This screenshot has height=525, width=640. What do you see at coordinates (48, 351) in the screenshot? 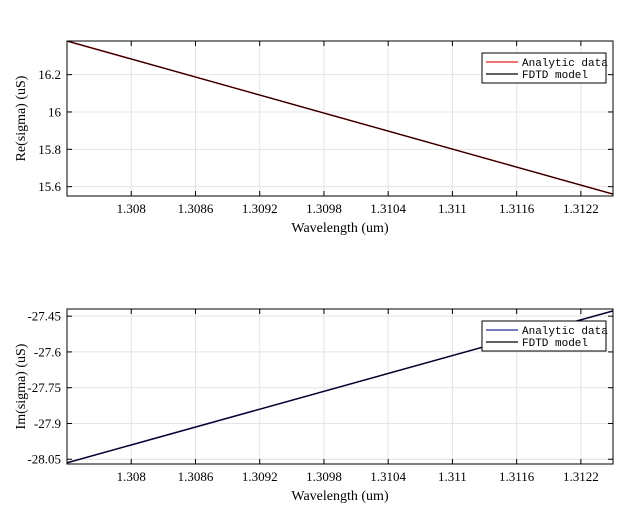
I see `y-tick-label: -27.6` at bounding box center [48, 351].